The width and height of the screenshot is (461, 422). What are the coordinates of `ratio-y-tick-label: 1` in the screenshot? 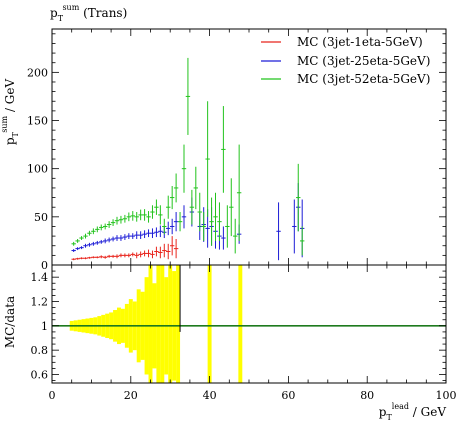 It's located at (44, 326).